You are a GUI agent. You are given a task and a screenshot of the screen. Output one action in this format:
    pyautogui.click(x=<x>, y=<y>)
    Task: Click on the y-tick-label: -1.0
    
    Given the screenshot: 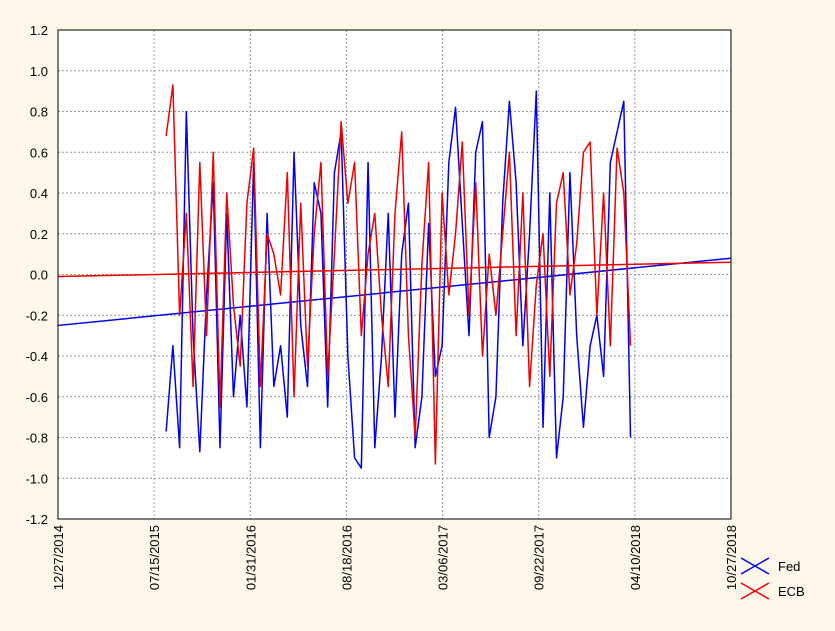 What is the action you would take?
    pyautogui.click(x=37, y=478)
    